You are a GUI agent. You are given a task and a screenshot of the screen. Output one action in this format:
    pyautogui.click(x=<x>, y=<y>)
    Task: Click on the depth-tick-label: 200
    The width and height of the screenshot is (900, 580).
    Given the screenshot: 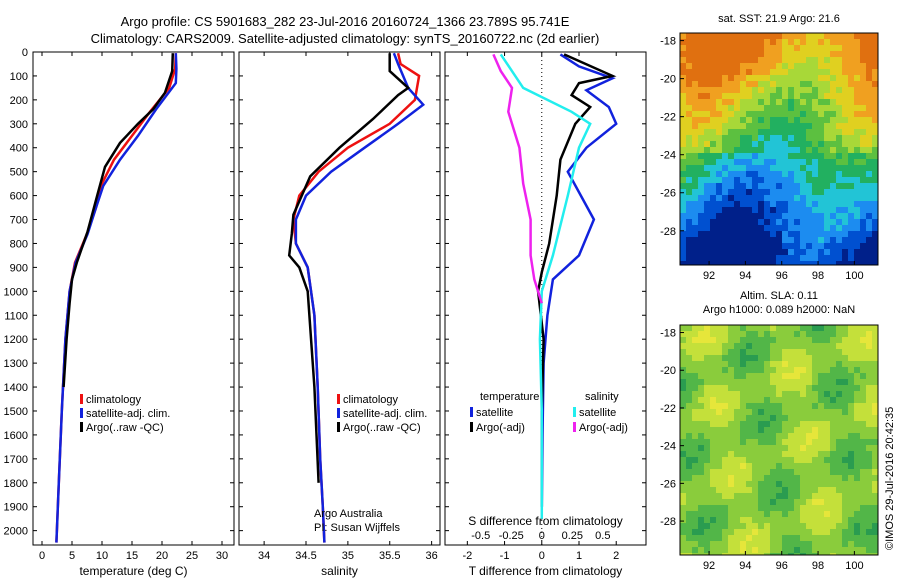 What is the action you would take?
    pyautogui.click(x=19, y=101)
    